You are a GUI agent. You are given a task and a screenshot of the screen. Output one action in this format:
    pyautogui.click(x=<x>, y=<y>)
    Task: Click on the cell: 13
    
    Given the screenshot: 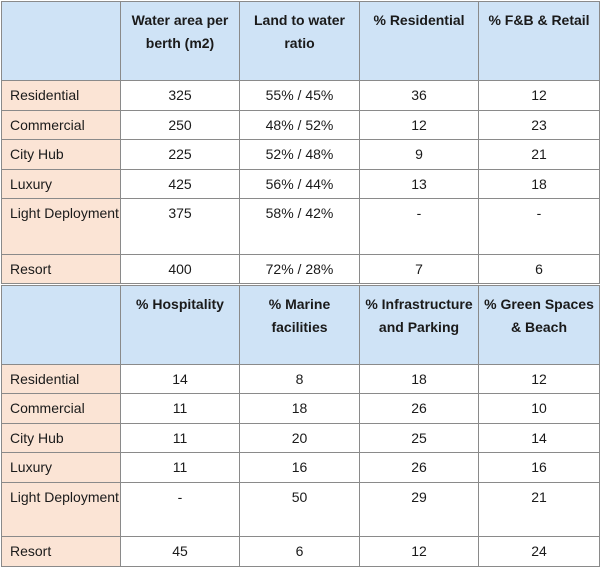 What is the action you would take?
    pyautogui.click(x=419, y=184)
    